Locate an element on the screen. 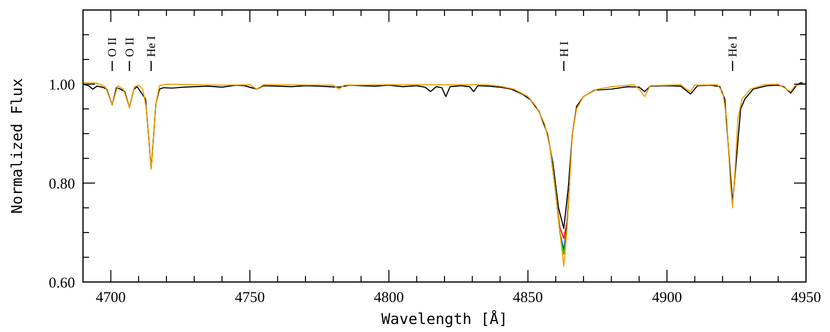 This screenshot has height=332, width=830. y-tick-label: 1.00 is located at coordinates (61, 85).